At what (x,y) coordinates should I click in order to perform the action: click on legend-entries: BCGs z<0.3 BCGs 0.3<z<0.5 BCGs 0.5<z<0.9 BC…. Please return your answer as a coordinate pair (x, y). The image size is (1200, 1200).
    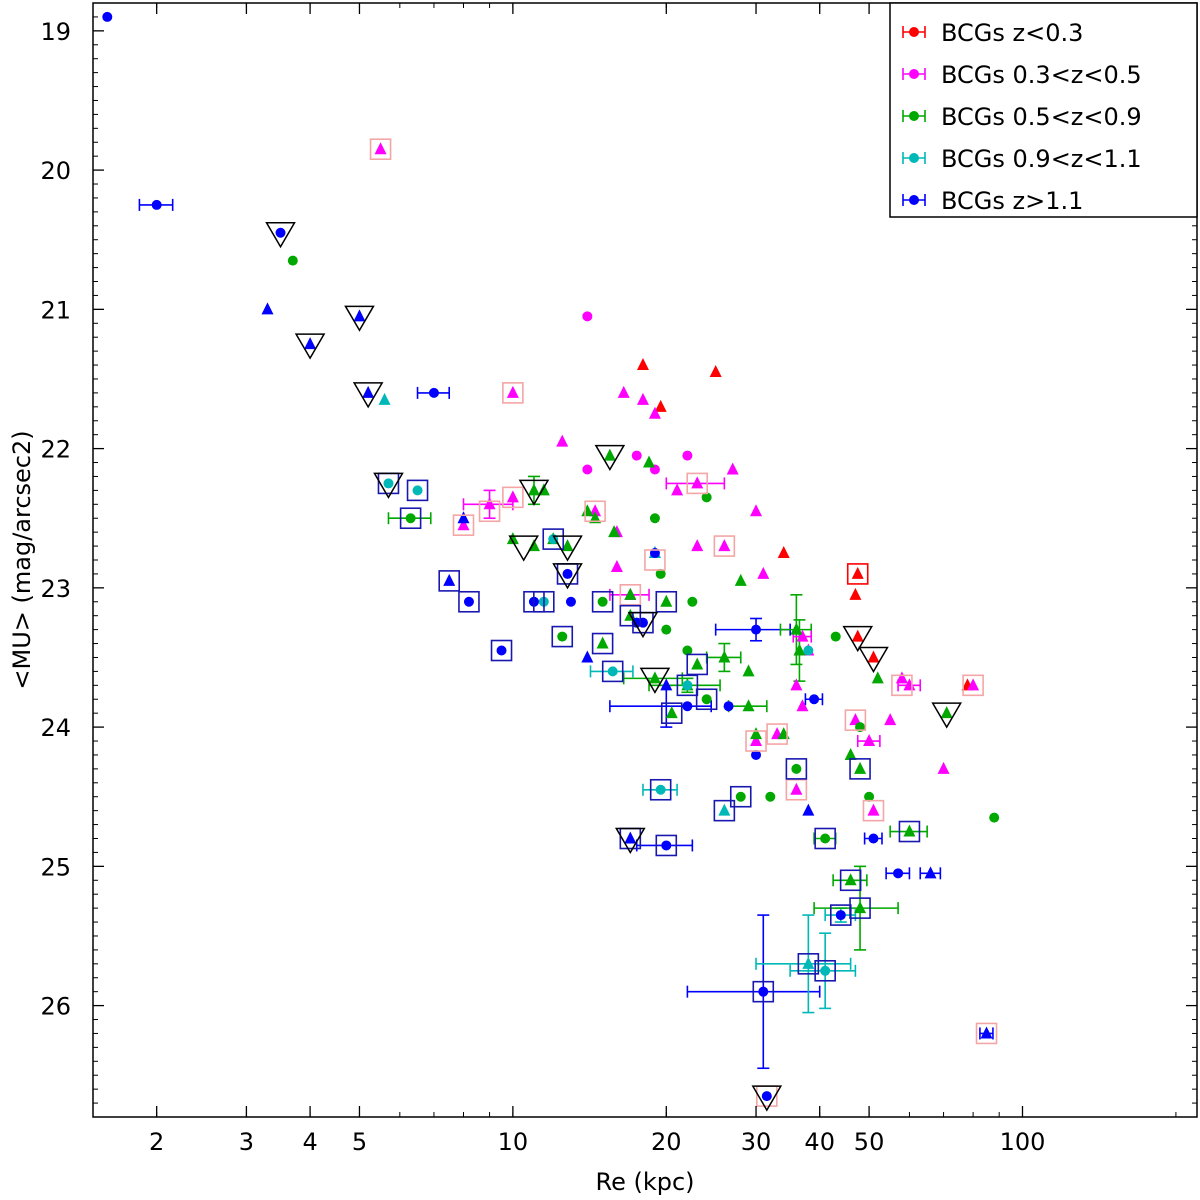
    Looking at the image, I should click on (1022, 117).